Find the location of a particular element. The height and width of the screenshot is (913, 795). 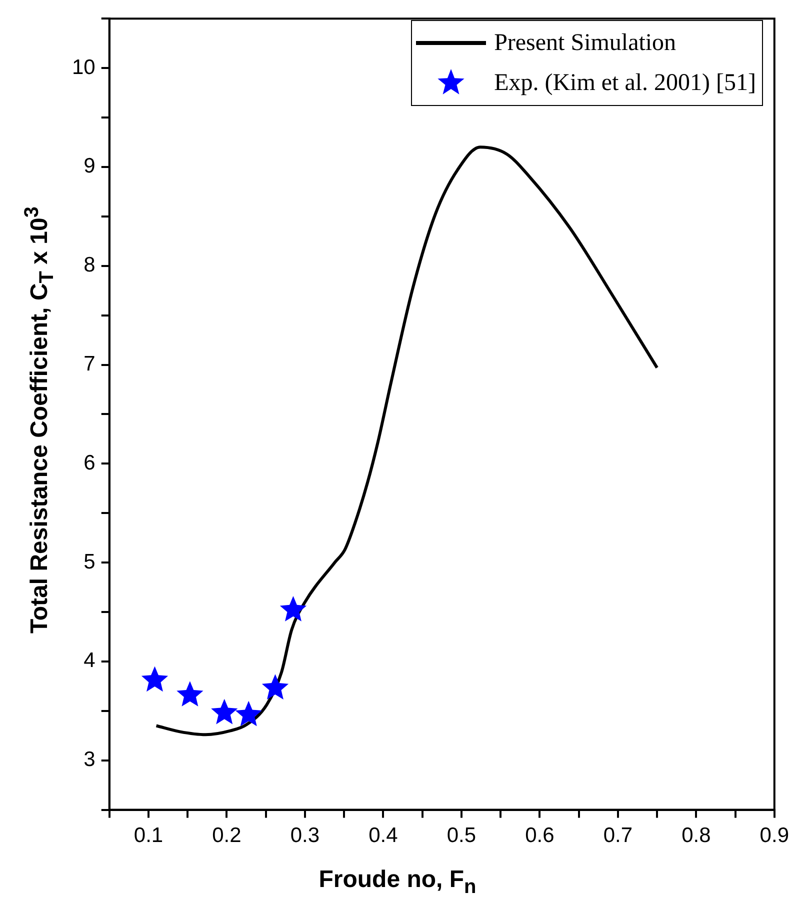

x-axis-title: Froude no, F$_{n}$ is located at coordinates (398, 882).